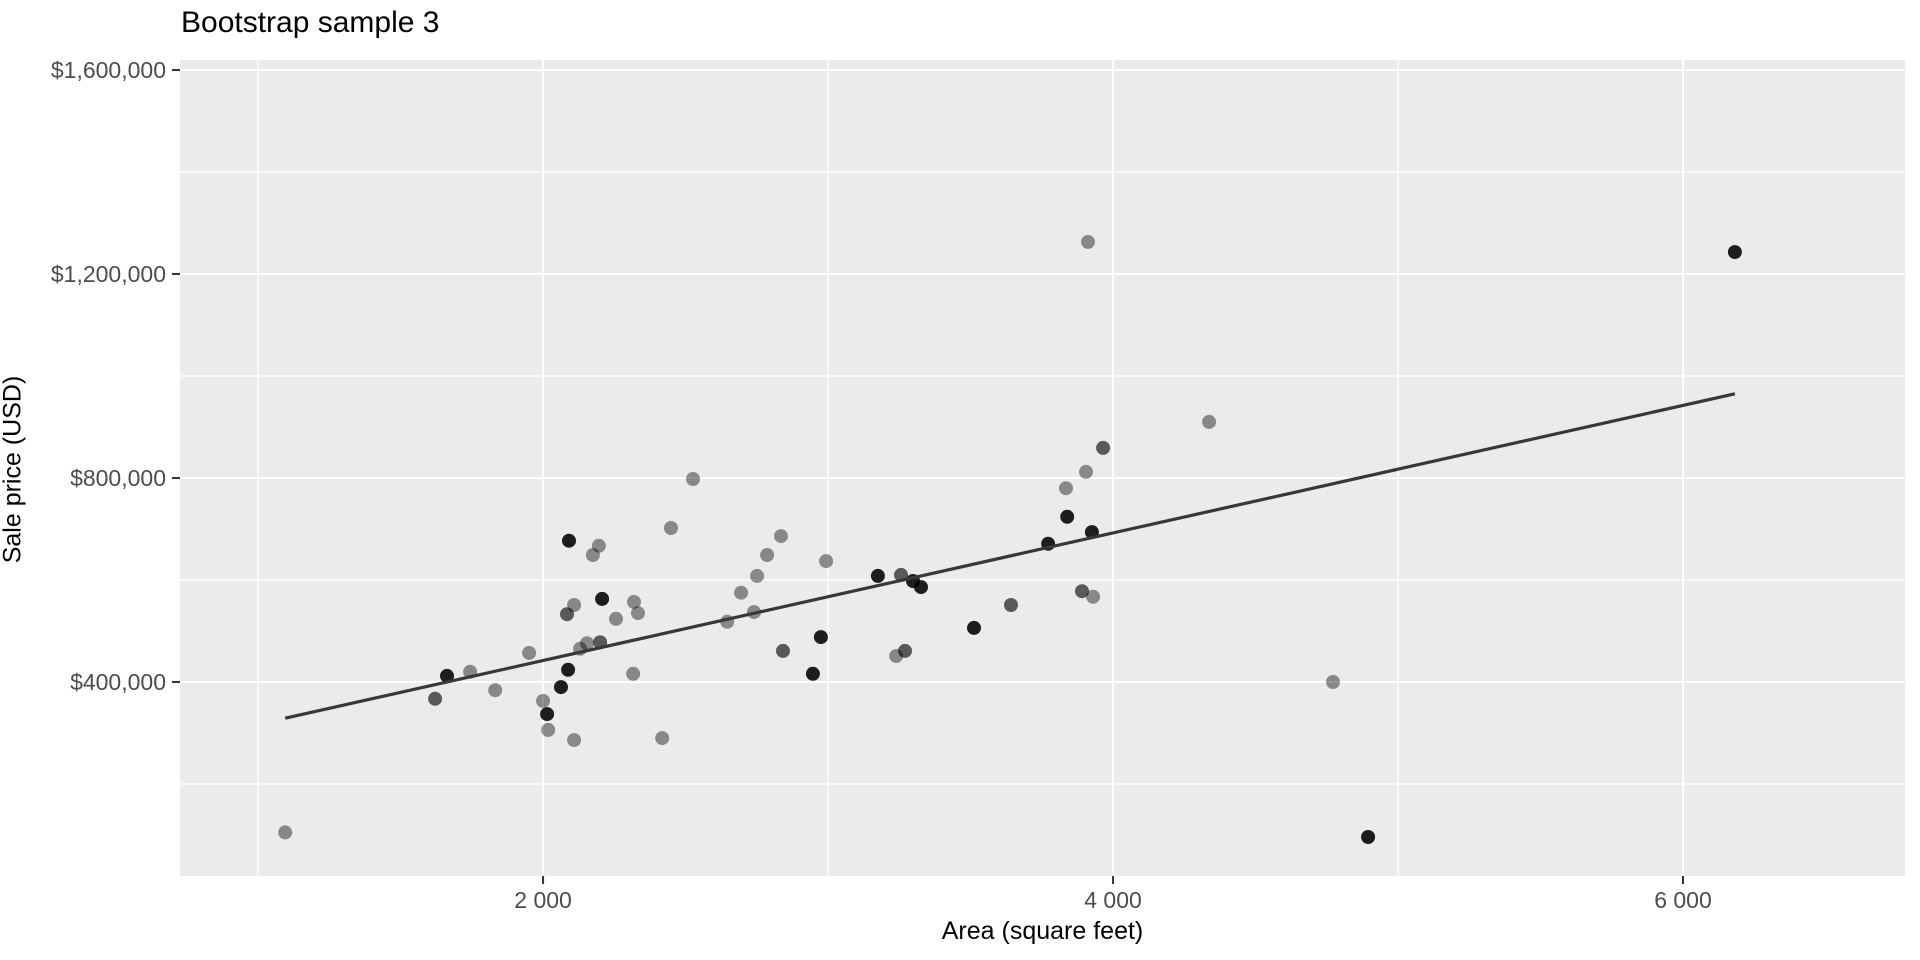  Describe the element at coordinates (13, 469) in the screenshot. I see `y-axis-title: Sale price (USD)` at that location.